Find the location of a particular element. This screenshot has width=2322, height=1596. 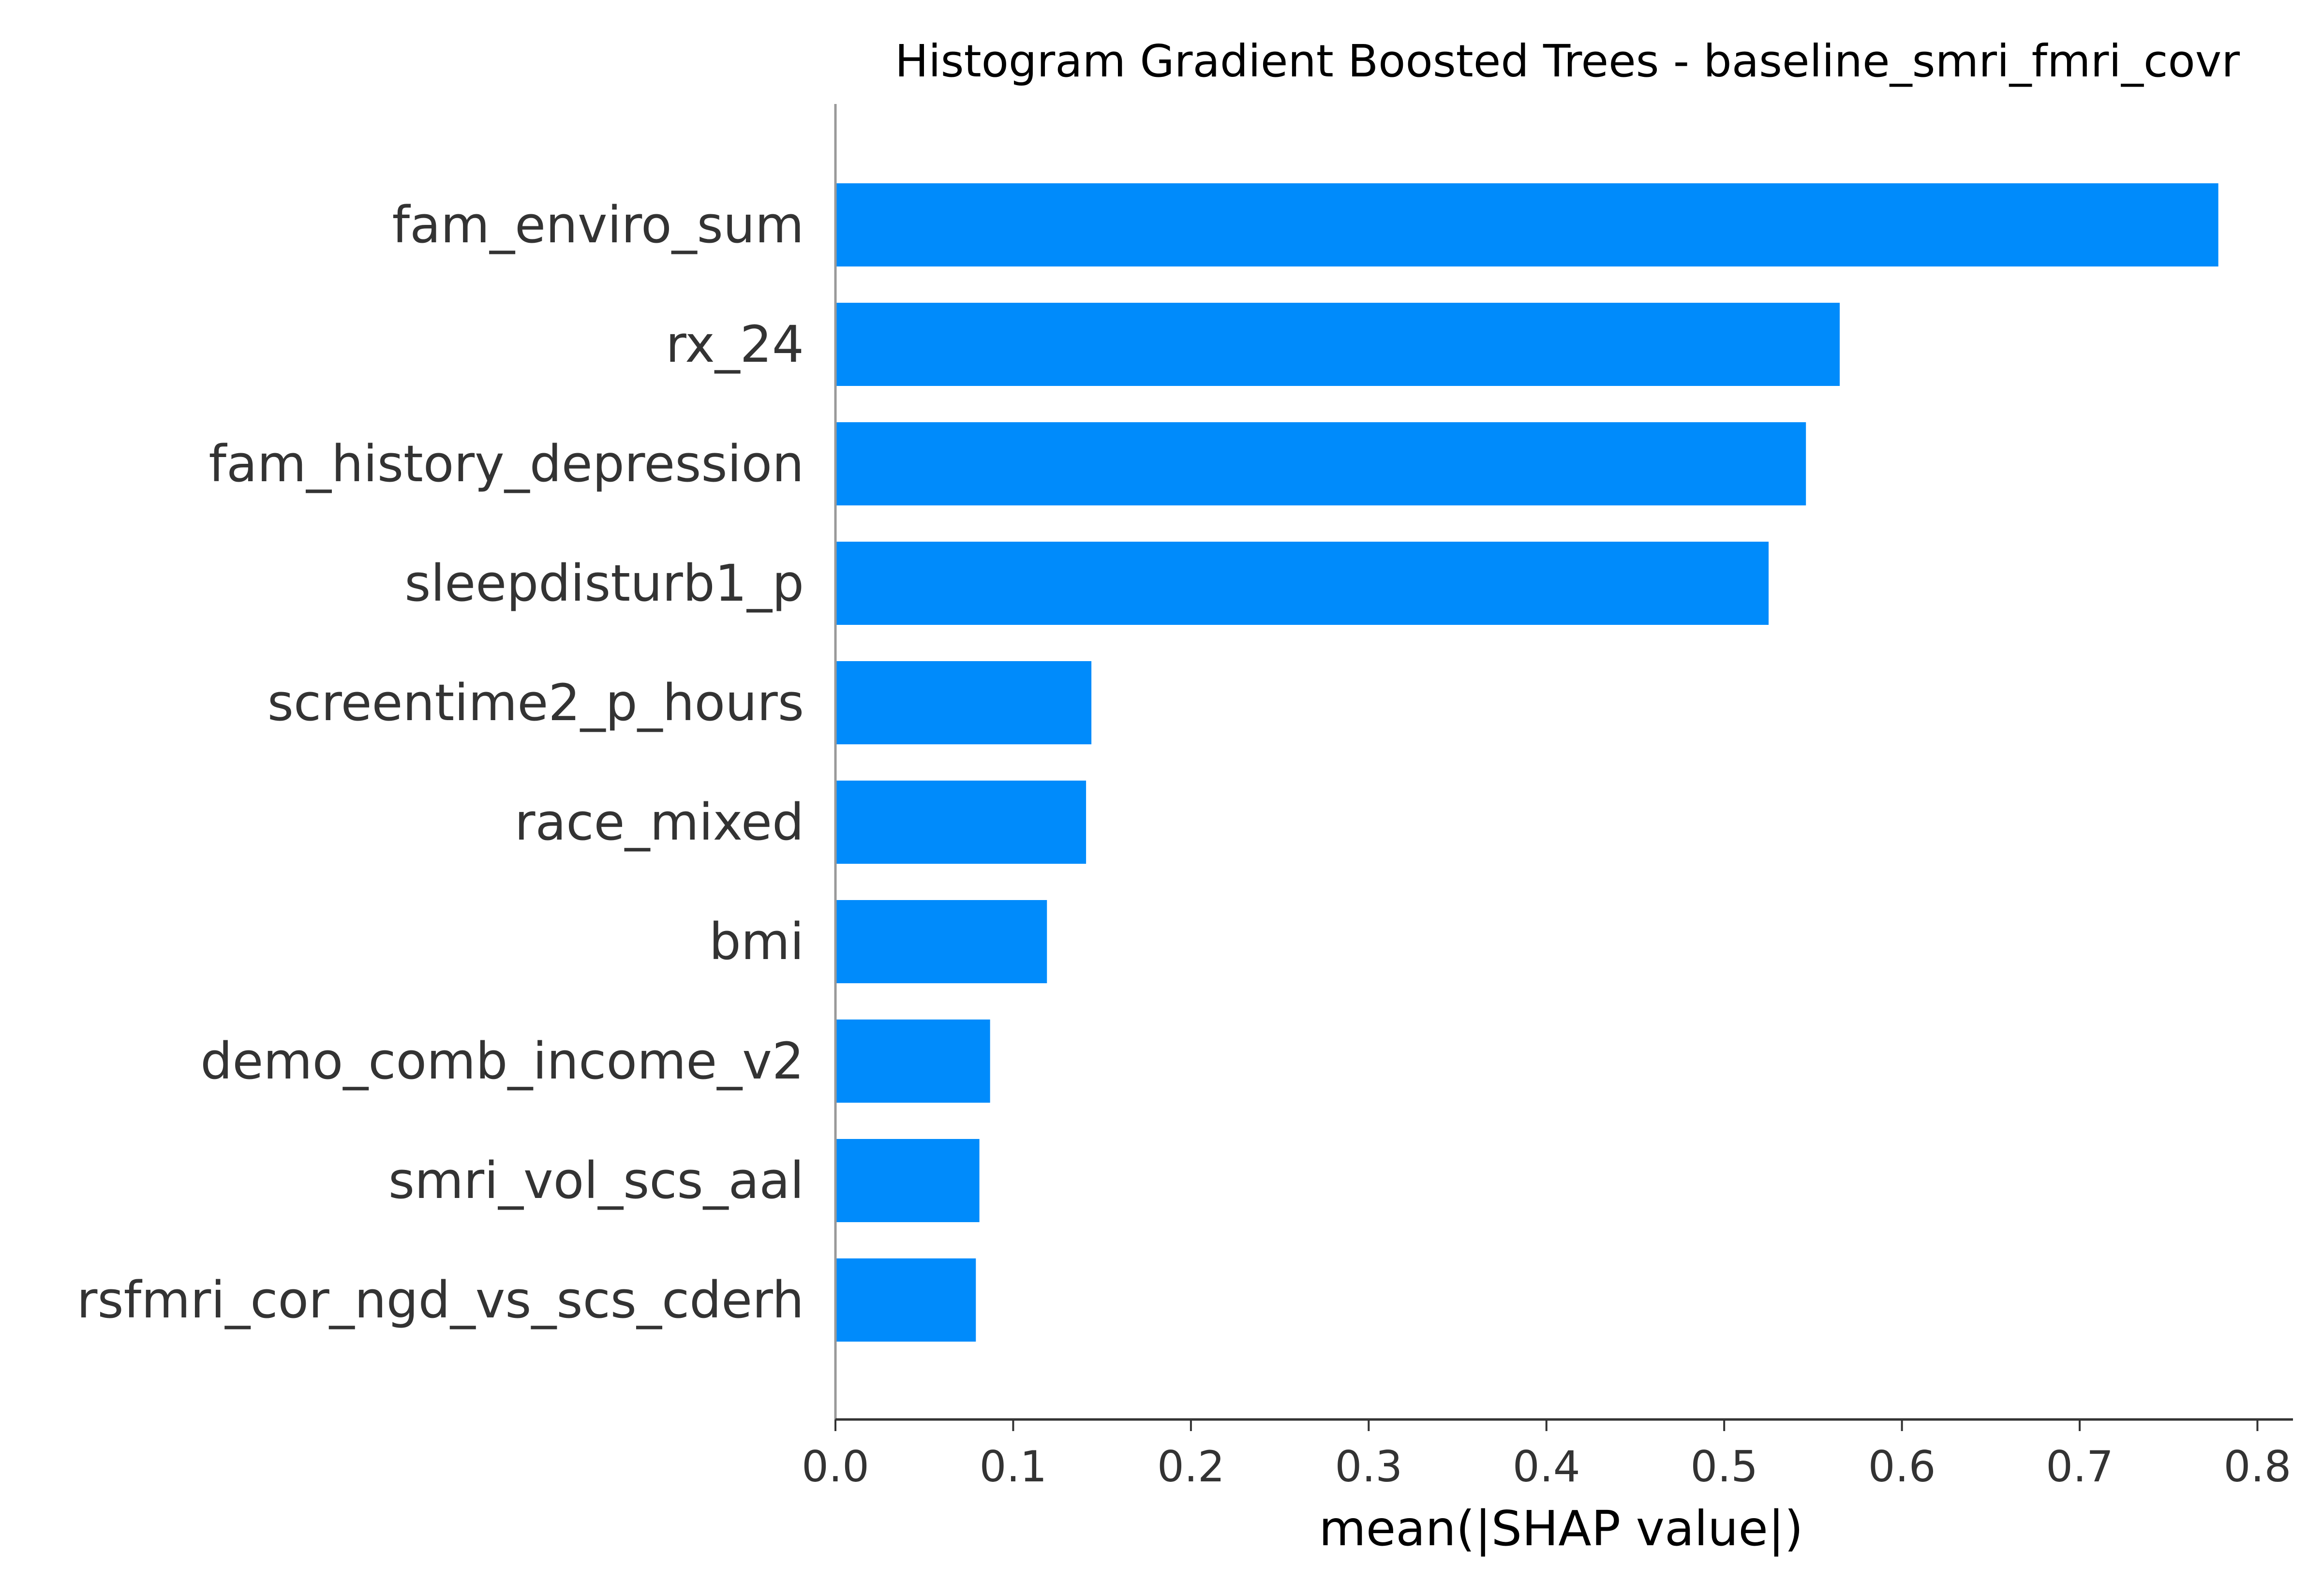

category-label-rsfmri_cor_ngd_vs_scs_cderh: rsfmri_cor_ngd_vs_scs_cderh is located at coordinates (440, 1300).